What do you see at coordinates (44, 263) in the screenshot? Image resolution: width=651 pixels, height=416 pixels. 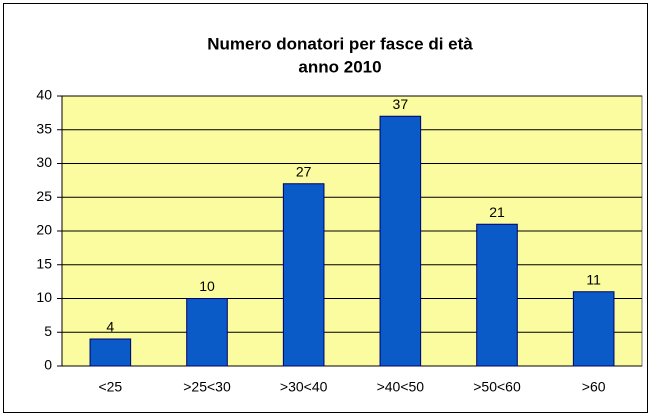 I see `y-tick-label: 15` at bounding box center [44, 263].